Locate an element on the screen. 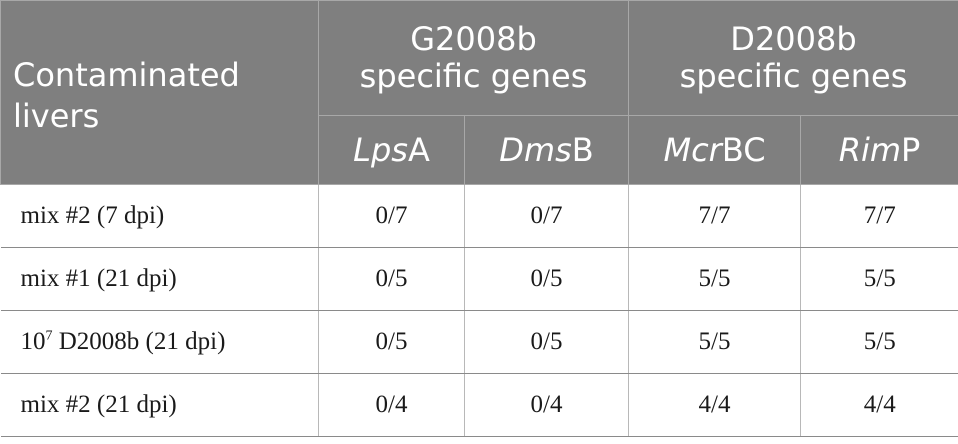  row-label: mix #1 (21 dpi) is located at coordinates (159, 279).